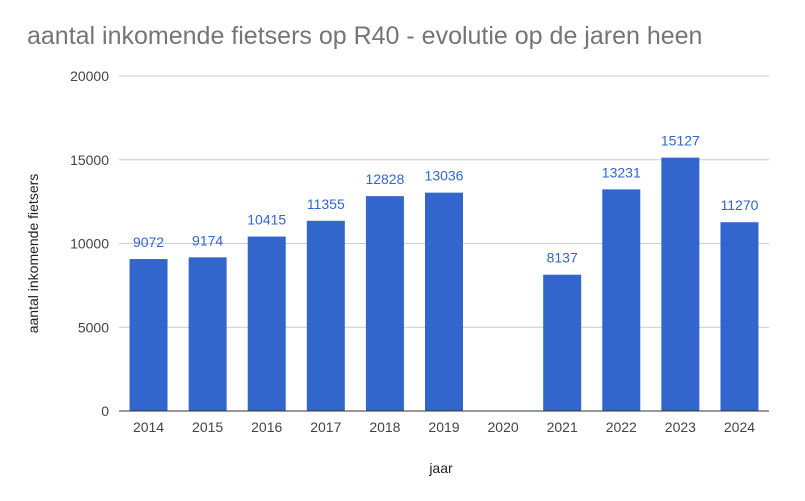 The width and height of the screenshot is (805, 501). I want to click on y-axis-title: aantal inkomende fietsers, so click(33, 254).